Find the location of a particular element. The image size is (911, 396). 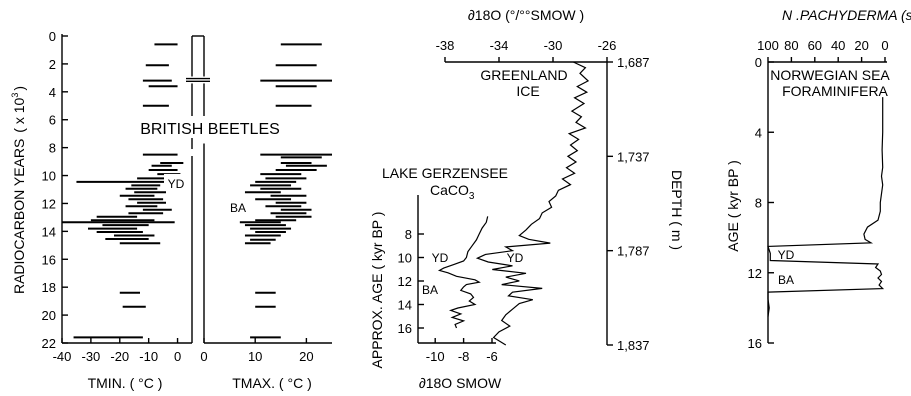

n-pachyderma-curve is located at coordinates (826, 207).